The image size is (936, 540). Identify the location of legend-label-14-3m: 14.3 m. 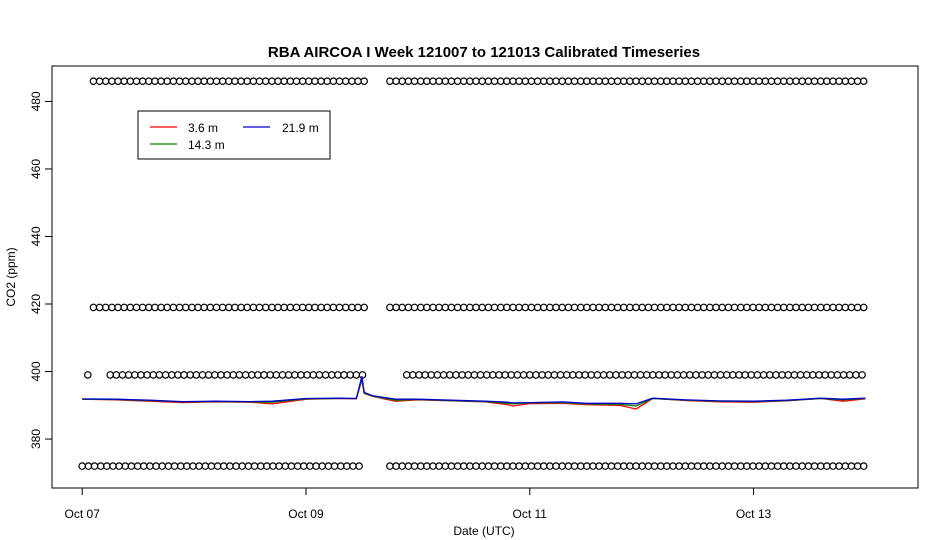
(206, 145).